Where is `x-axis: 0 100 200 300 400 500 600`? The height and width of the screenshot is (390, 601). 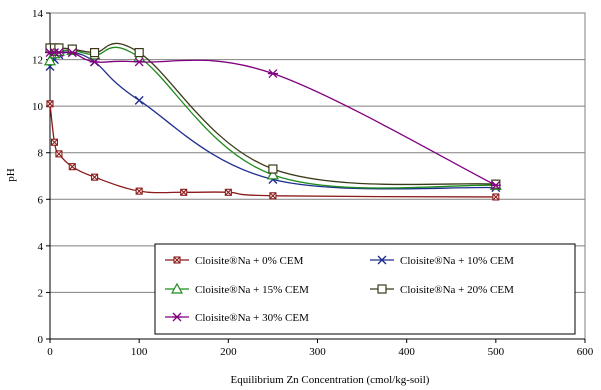
x-axis: 0 100 200 300 400 500 600 is located at coordinates (320, 348).